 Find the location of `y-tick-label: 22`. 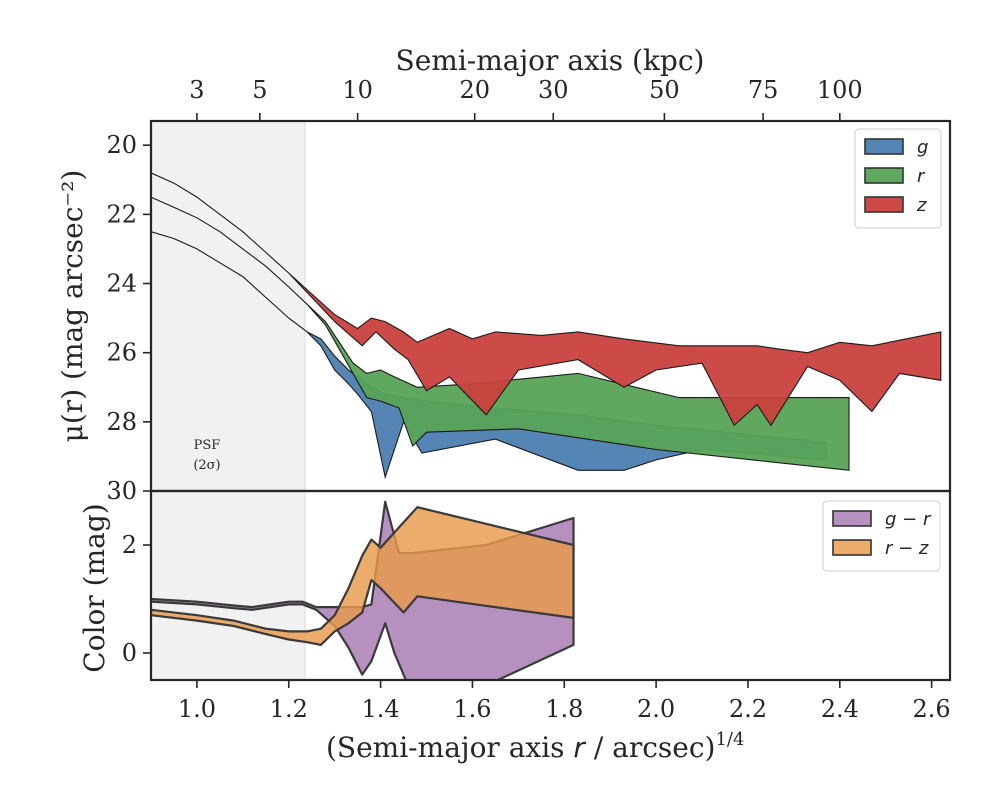

y-tick-label: 22 is located at coordinates (121, 214).